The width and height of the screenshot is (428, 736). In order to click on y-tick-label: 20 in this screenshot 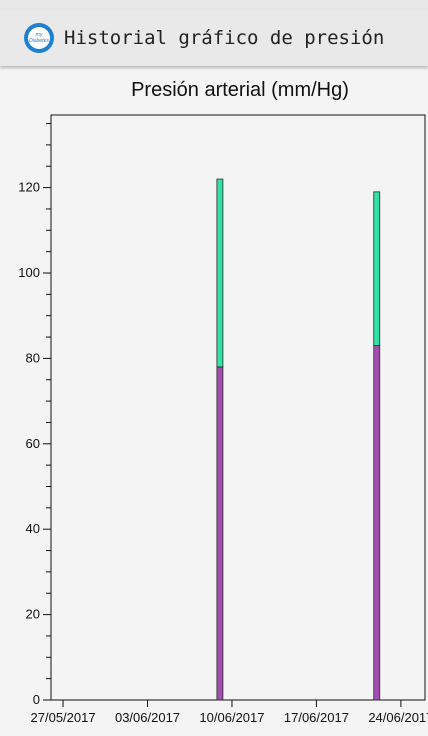, I will do `click(33, 614)`.